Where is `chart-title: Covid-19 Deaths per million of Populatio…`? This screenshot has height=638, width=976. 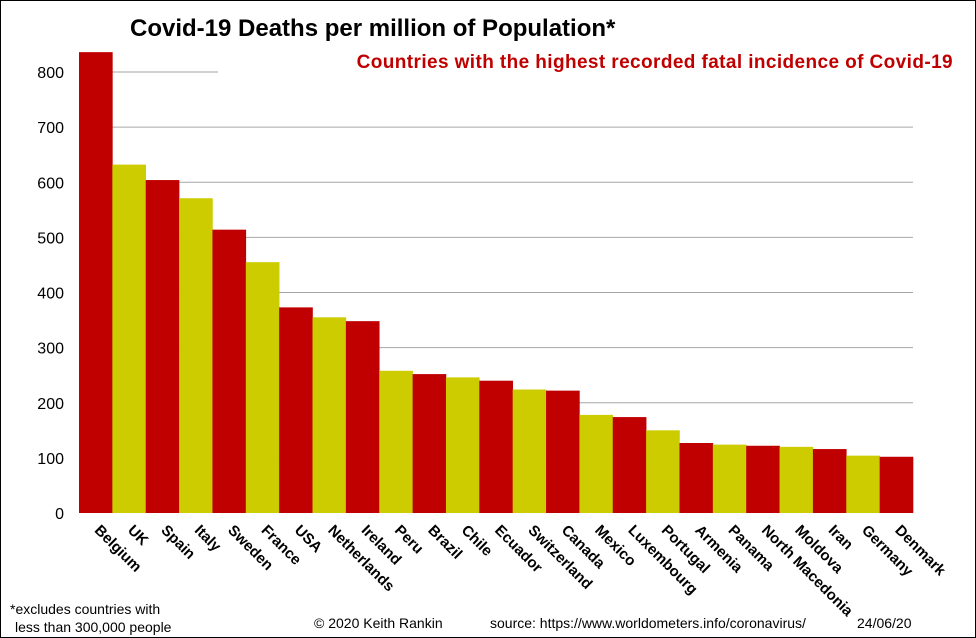 chart-title: Covid-19 Deaths per million of Populatio… is located at coordinates (373, 28).